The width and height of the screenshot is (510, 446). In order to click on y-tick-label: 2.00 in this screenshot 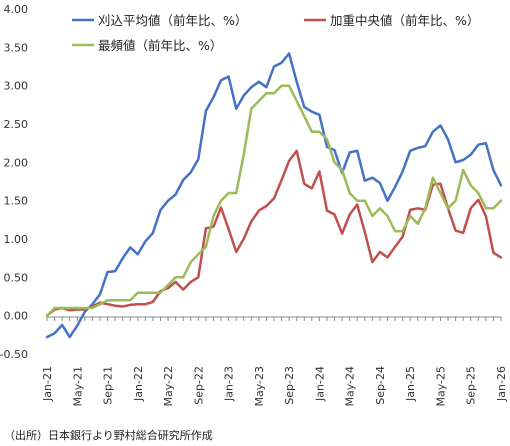, I will do `click(16, 162)`.